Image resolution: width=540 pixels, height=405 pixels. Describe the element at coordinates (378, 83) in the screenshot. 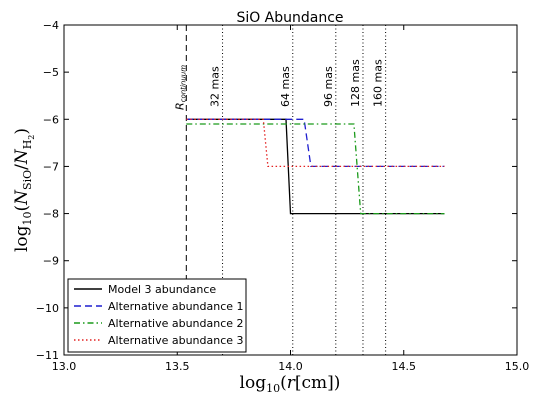

I see `reference-line-label: 160 mas` at that location.